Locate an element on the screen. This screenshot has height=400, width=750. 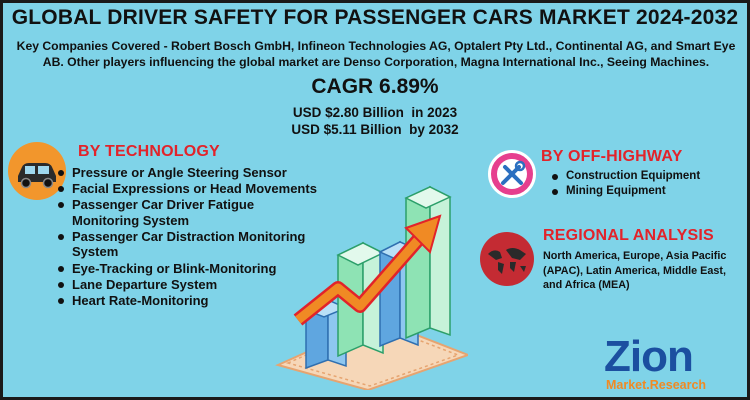
list-item: Heart Rate-Monitoring is located at coordinates (187, 301).